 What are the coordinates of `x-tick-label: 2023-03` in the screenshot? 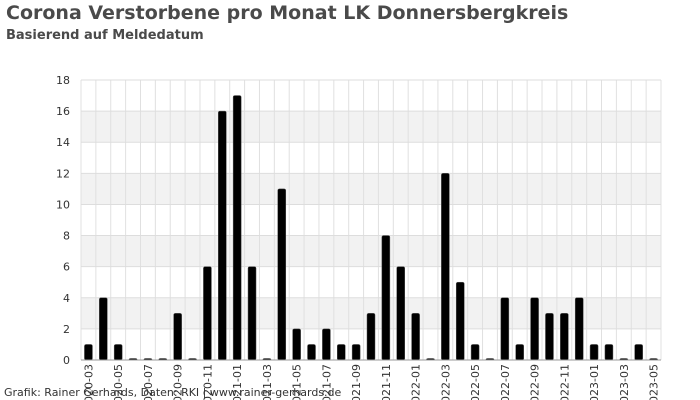 It's located at (624, 382).